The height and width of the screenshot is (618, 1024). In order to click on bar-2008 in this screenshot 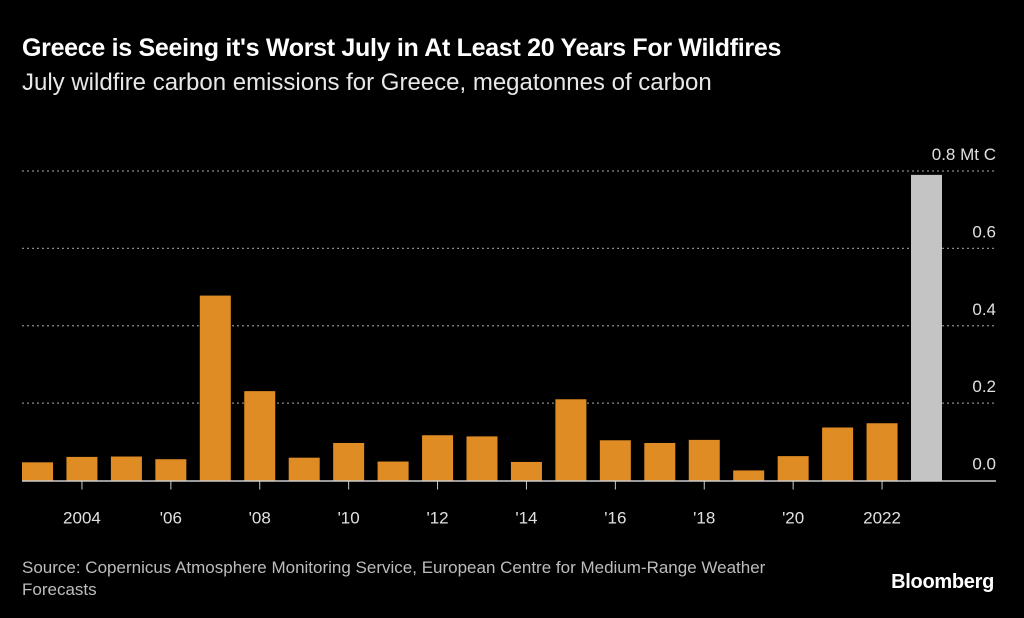, I will do `click(260, 436)`.